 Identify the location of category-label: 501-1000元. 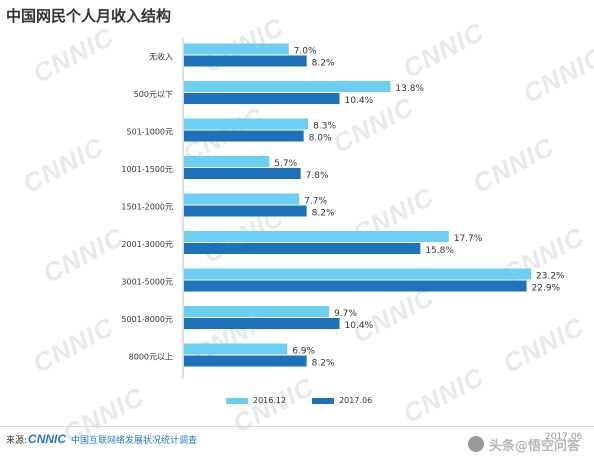
(149, 132).